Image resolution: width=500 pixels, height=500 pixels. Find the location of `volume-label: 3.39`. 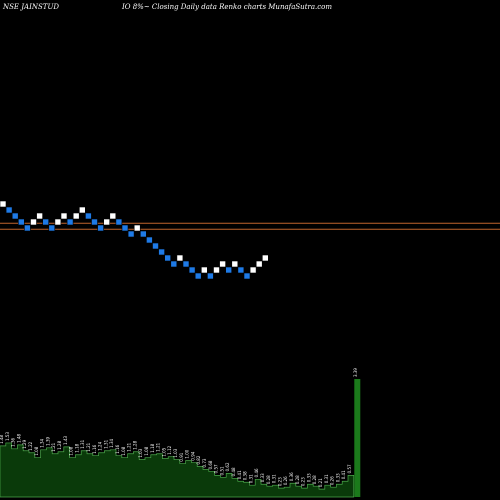

volume-label: 3.39 is located at coordinates (355, 372).